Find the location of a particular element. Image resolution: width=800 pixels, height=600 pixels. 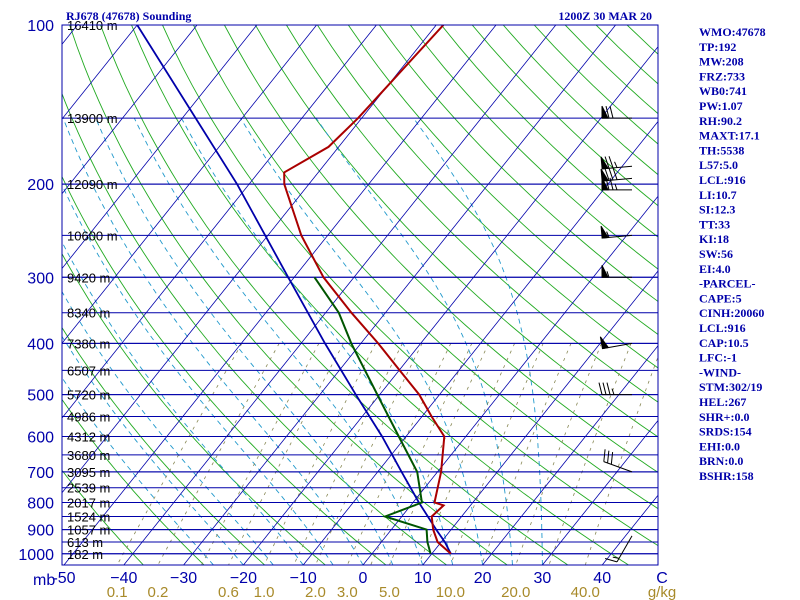

index-line: SW:56 is located at coordinates (716, 254).